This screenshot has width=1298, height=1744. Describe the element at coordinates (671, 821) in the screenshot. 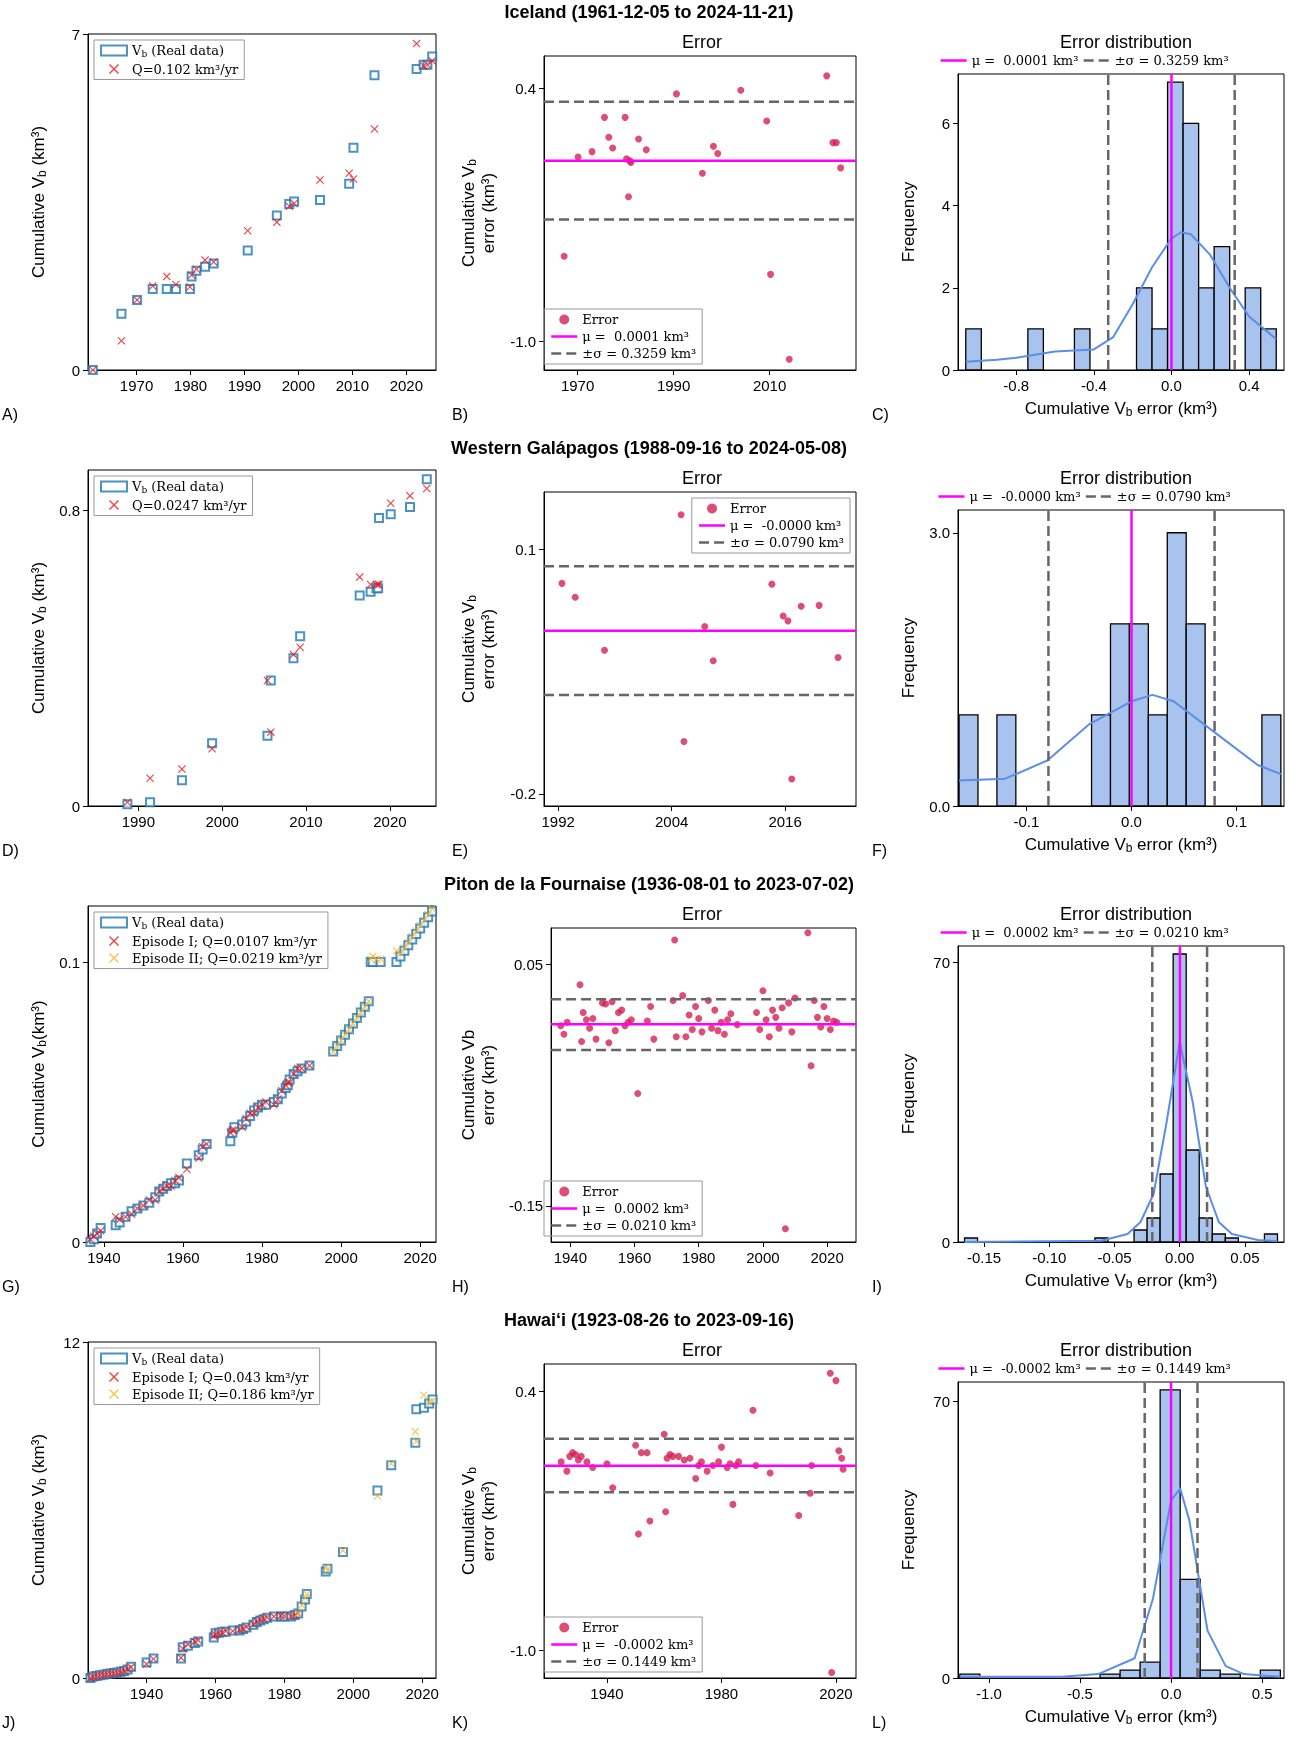

I see `x-tick-label: 2004` at that location.